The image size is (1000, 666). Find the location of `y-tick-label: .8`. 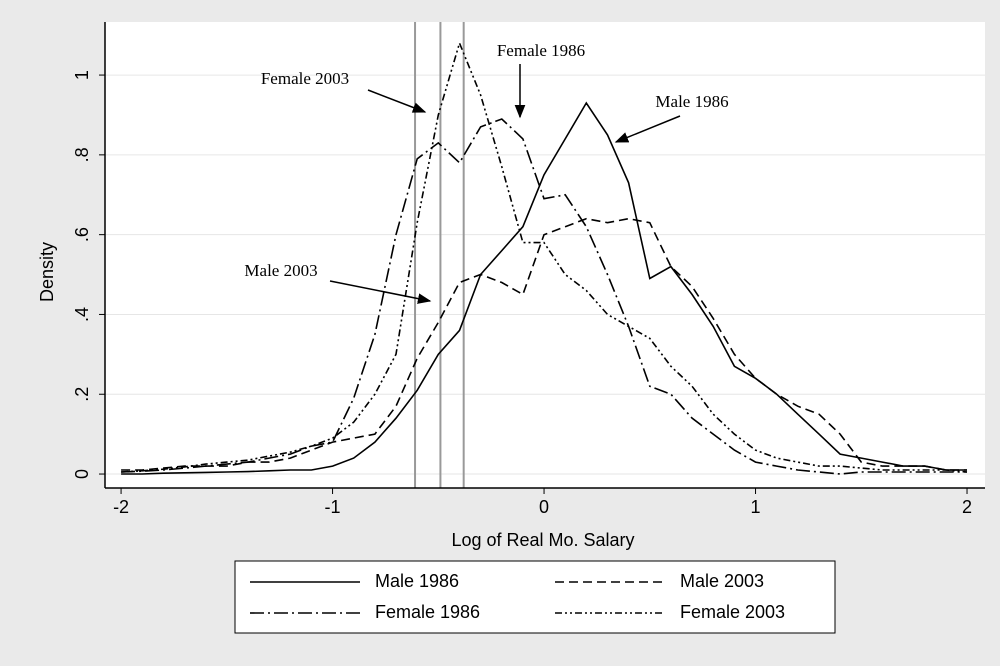

y-tick-label: .8 is located at coordinates (82, 154).